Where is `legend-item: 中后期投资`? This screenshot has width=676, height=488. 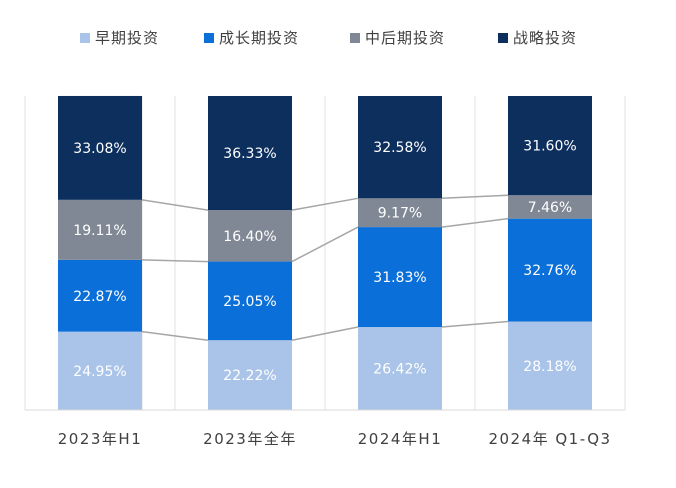
legend-item: 中后期投资 is located at coordinates (397, 38).